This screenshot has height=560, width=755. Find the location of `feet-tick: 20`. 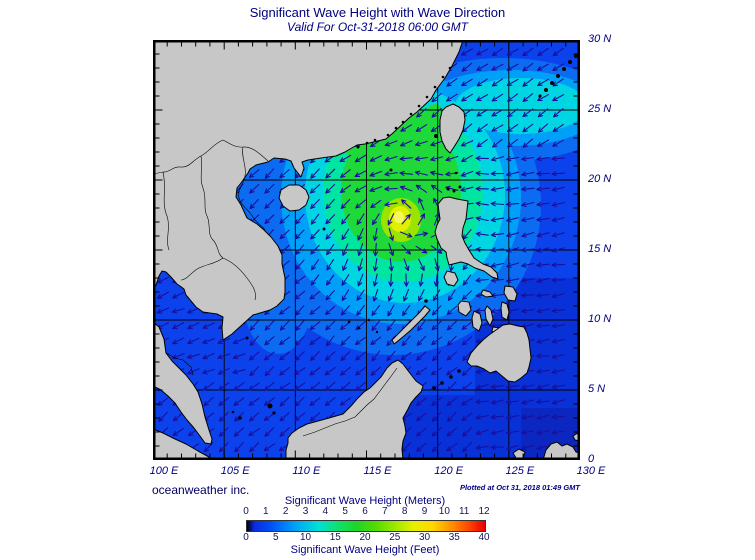

feet-tick: 20 is located at coordinates (365, 537).